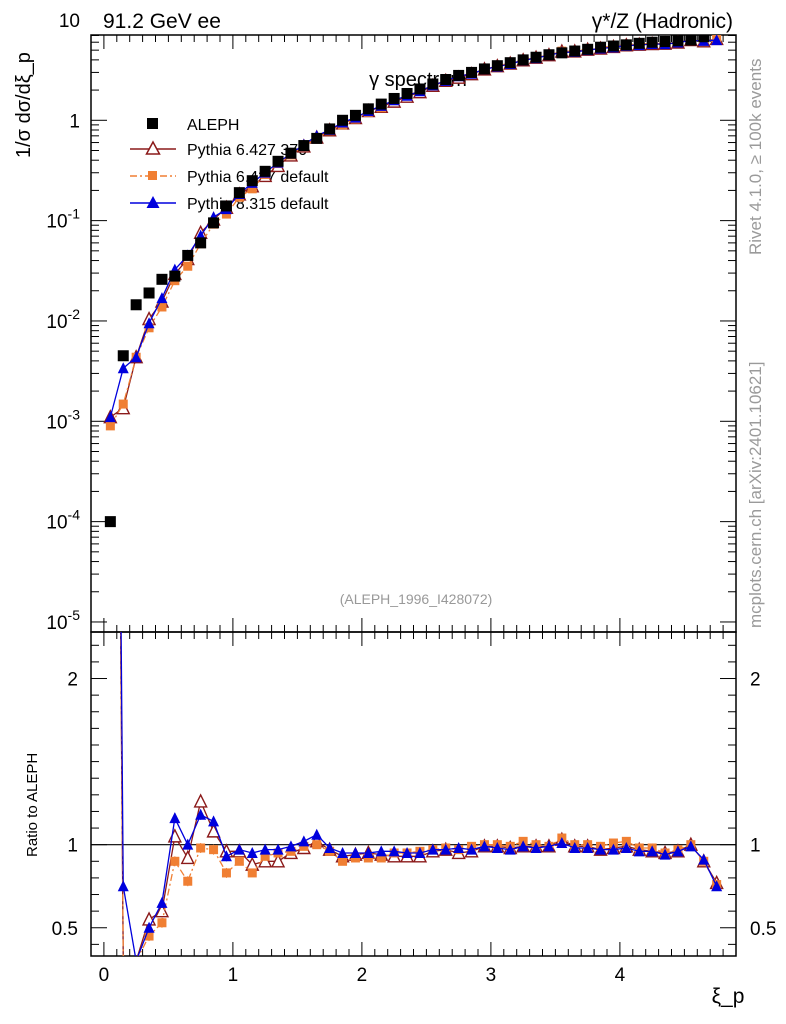 This screenshot has height=1024, width=786. What do you see at coordinates (72, 680) in the screenshot?
I see `ratio-y-tick-label: 2` at bounding box center [72, 680].